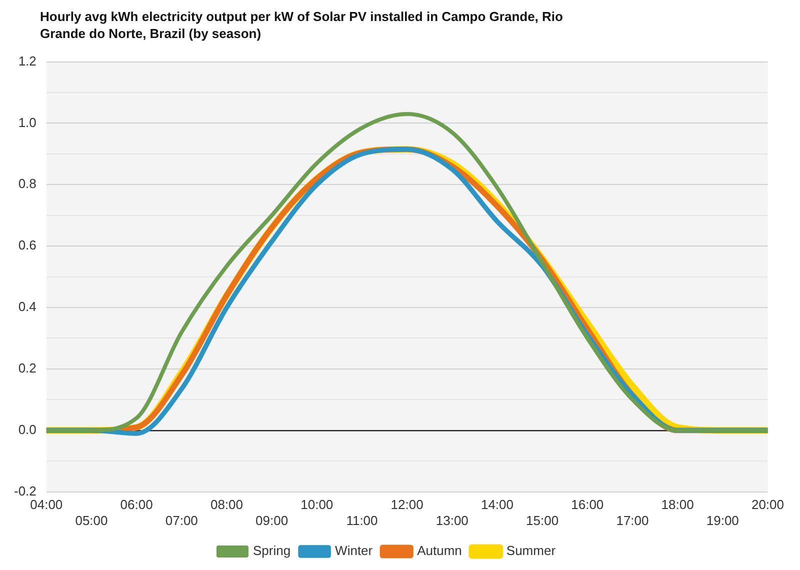 This screenshot has width=800, height=570. I want to click on y-tick-label: 0.4, so click(27, 306).